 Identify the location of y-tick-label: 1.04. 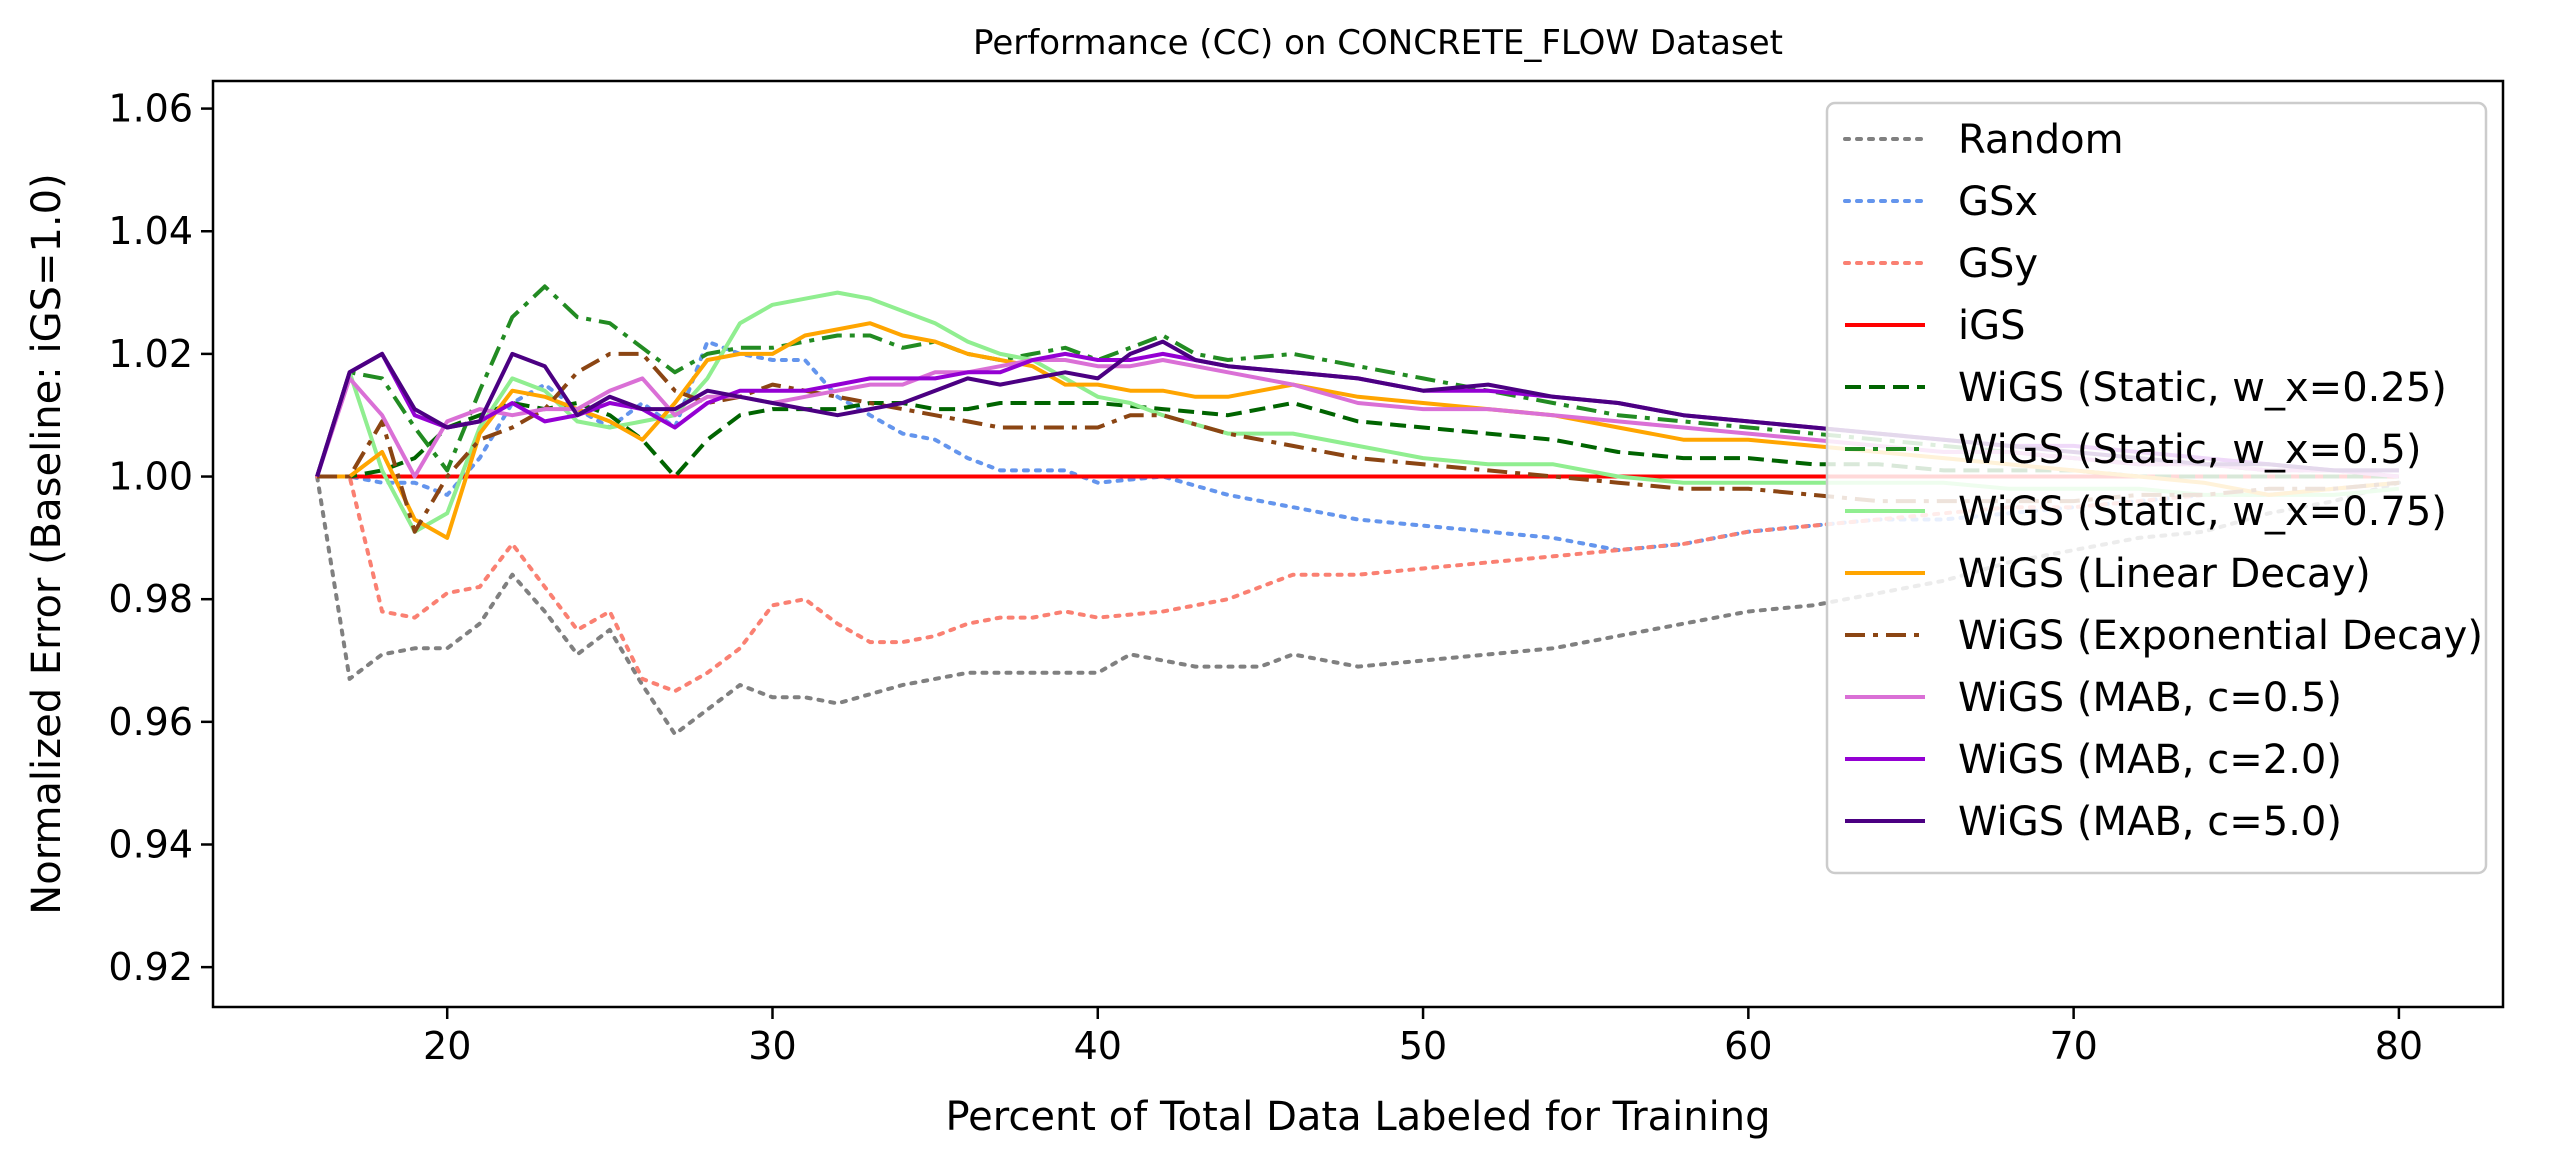
(150, 231).